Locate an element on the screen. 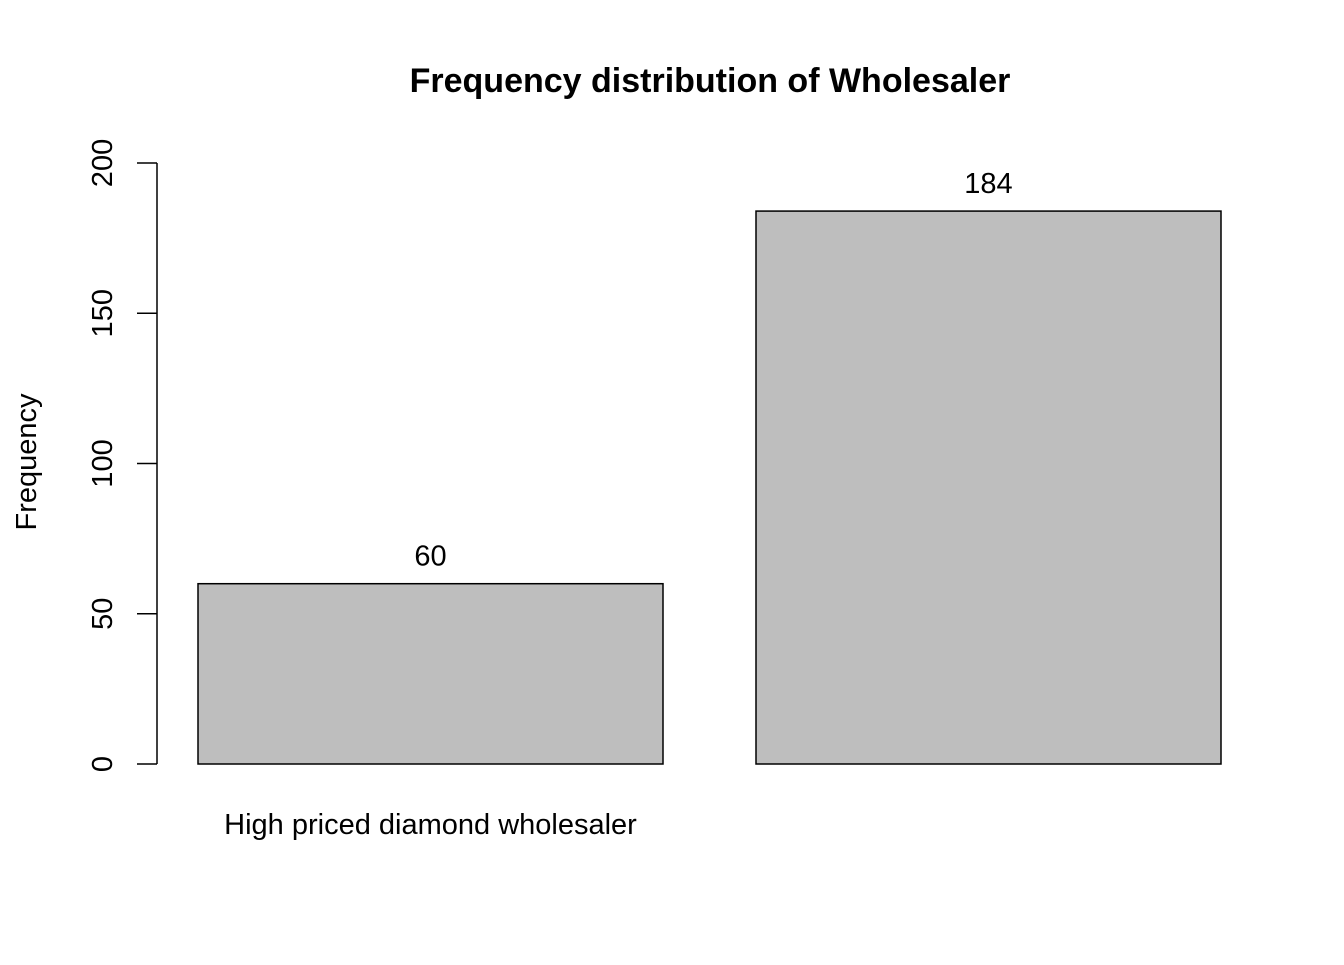 Image resolution: width=1344 pixels, height=965 pixels. x-tick-labels: High priced diamond wholesaler is located at coordinates (430, 825).